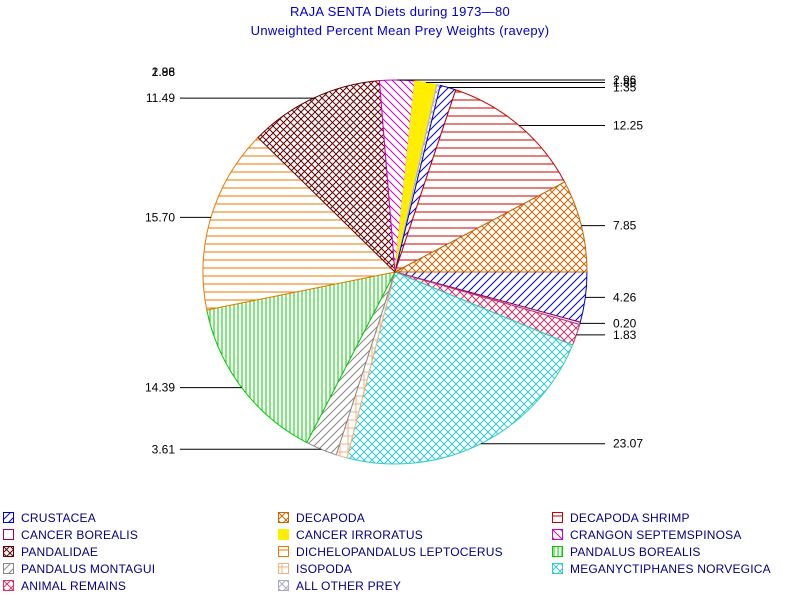 The image size is (800, 600). I want to click on legend-label: CRANGON SEPTEMSPINOSA, so click(656, 534).